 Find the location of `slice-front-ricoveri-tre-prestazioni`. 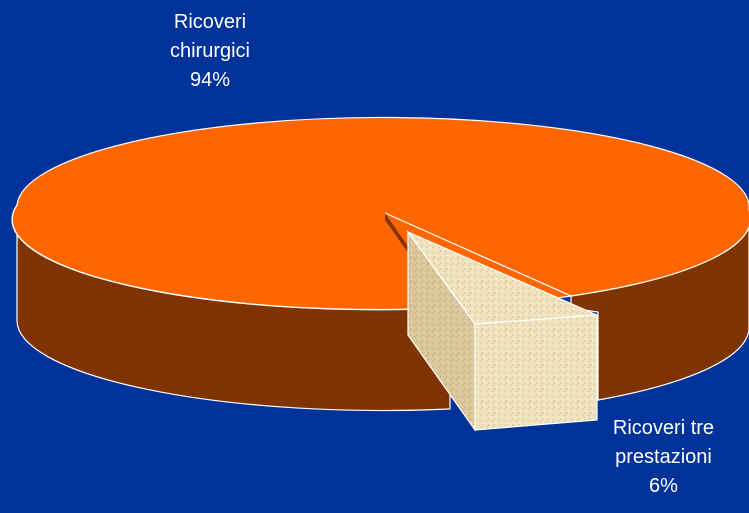

slice-front-ricoveri-tre-prestazioni is located at coordinates (536, 372).